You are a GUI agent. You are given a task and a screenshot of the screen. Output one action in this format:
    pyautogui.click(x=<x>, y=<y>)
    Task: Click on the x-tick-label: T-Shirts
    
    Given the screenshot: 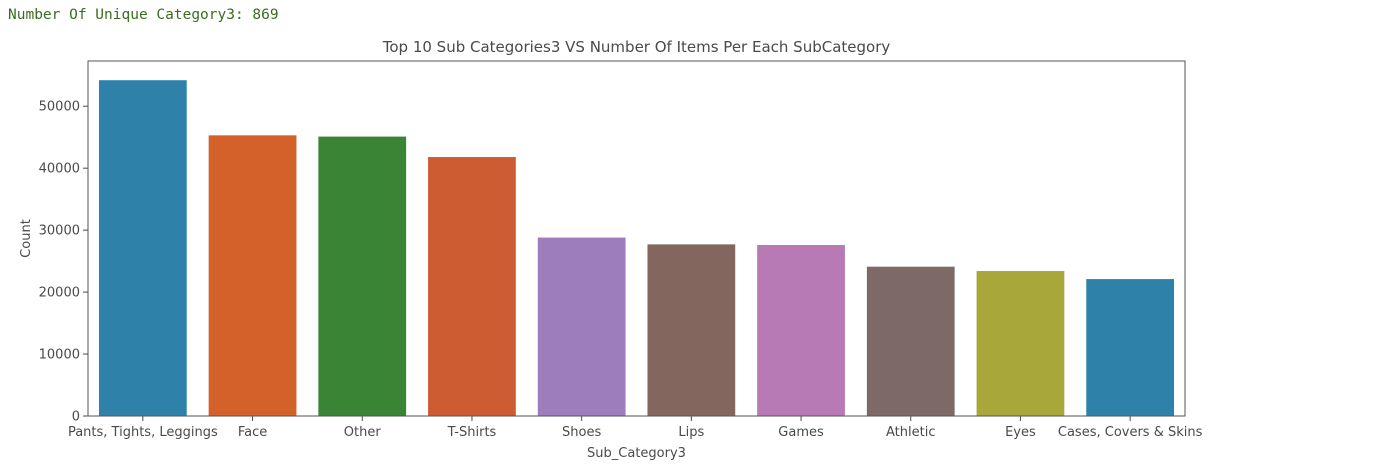 What is the action you would take?
    pyautogui.click(x=472, y=432)
    